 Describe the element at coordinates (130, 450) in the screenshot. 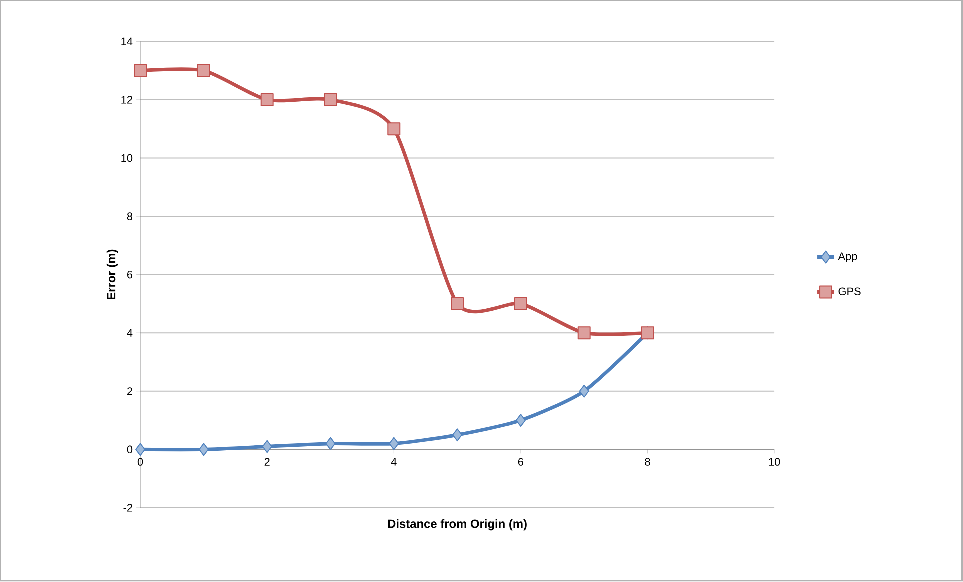

I see `y-tick-label: 0` at that location.